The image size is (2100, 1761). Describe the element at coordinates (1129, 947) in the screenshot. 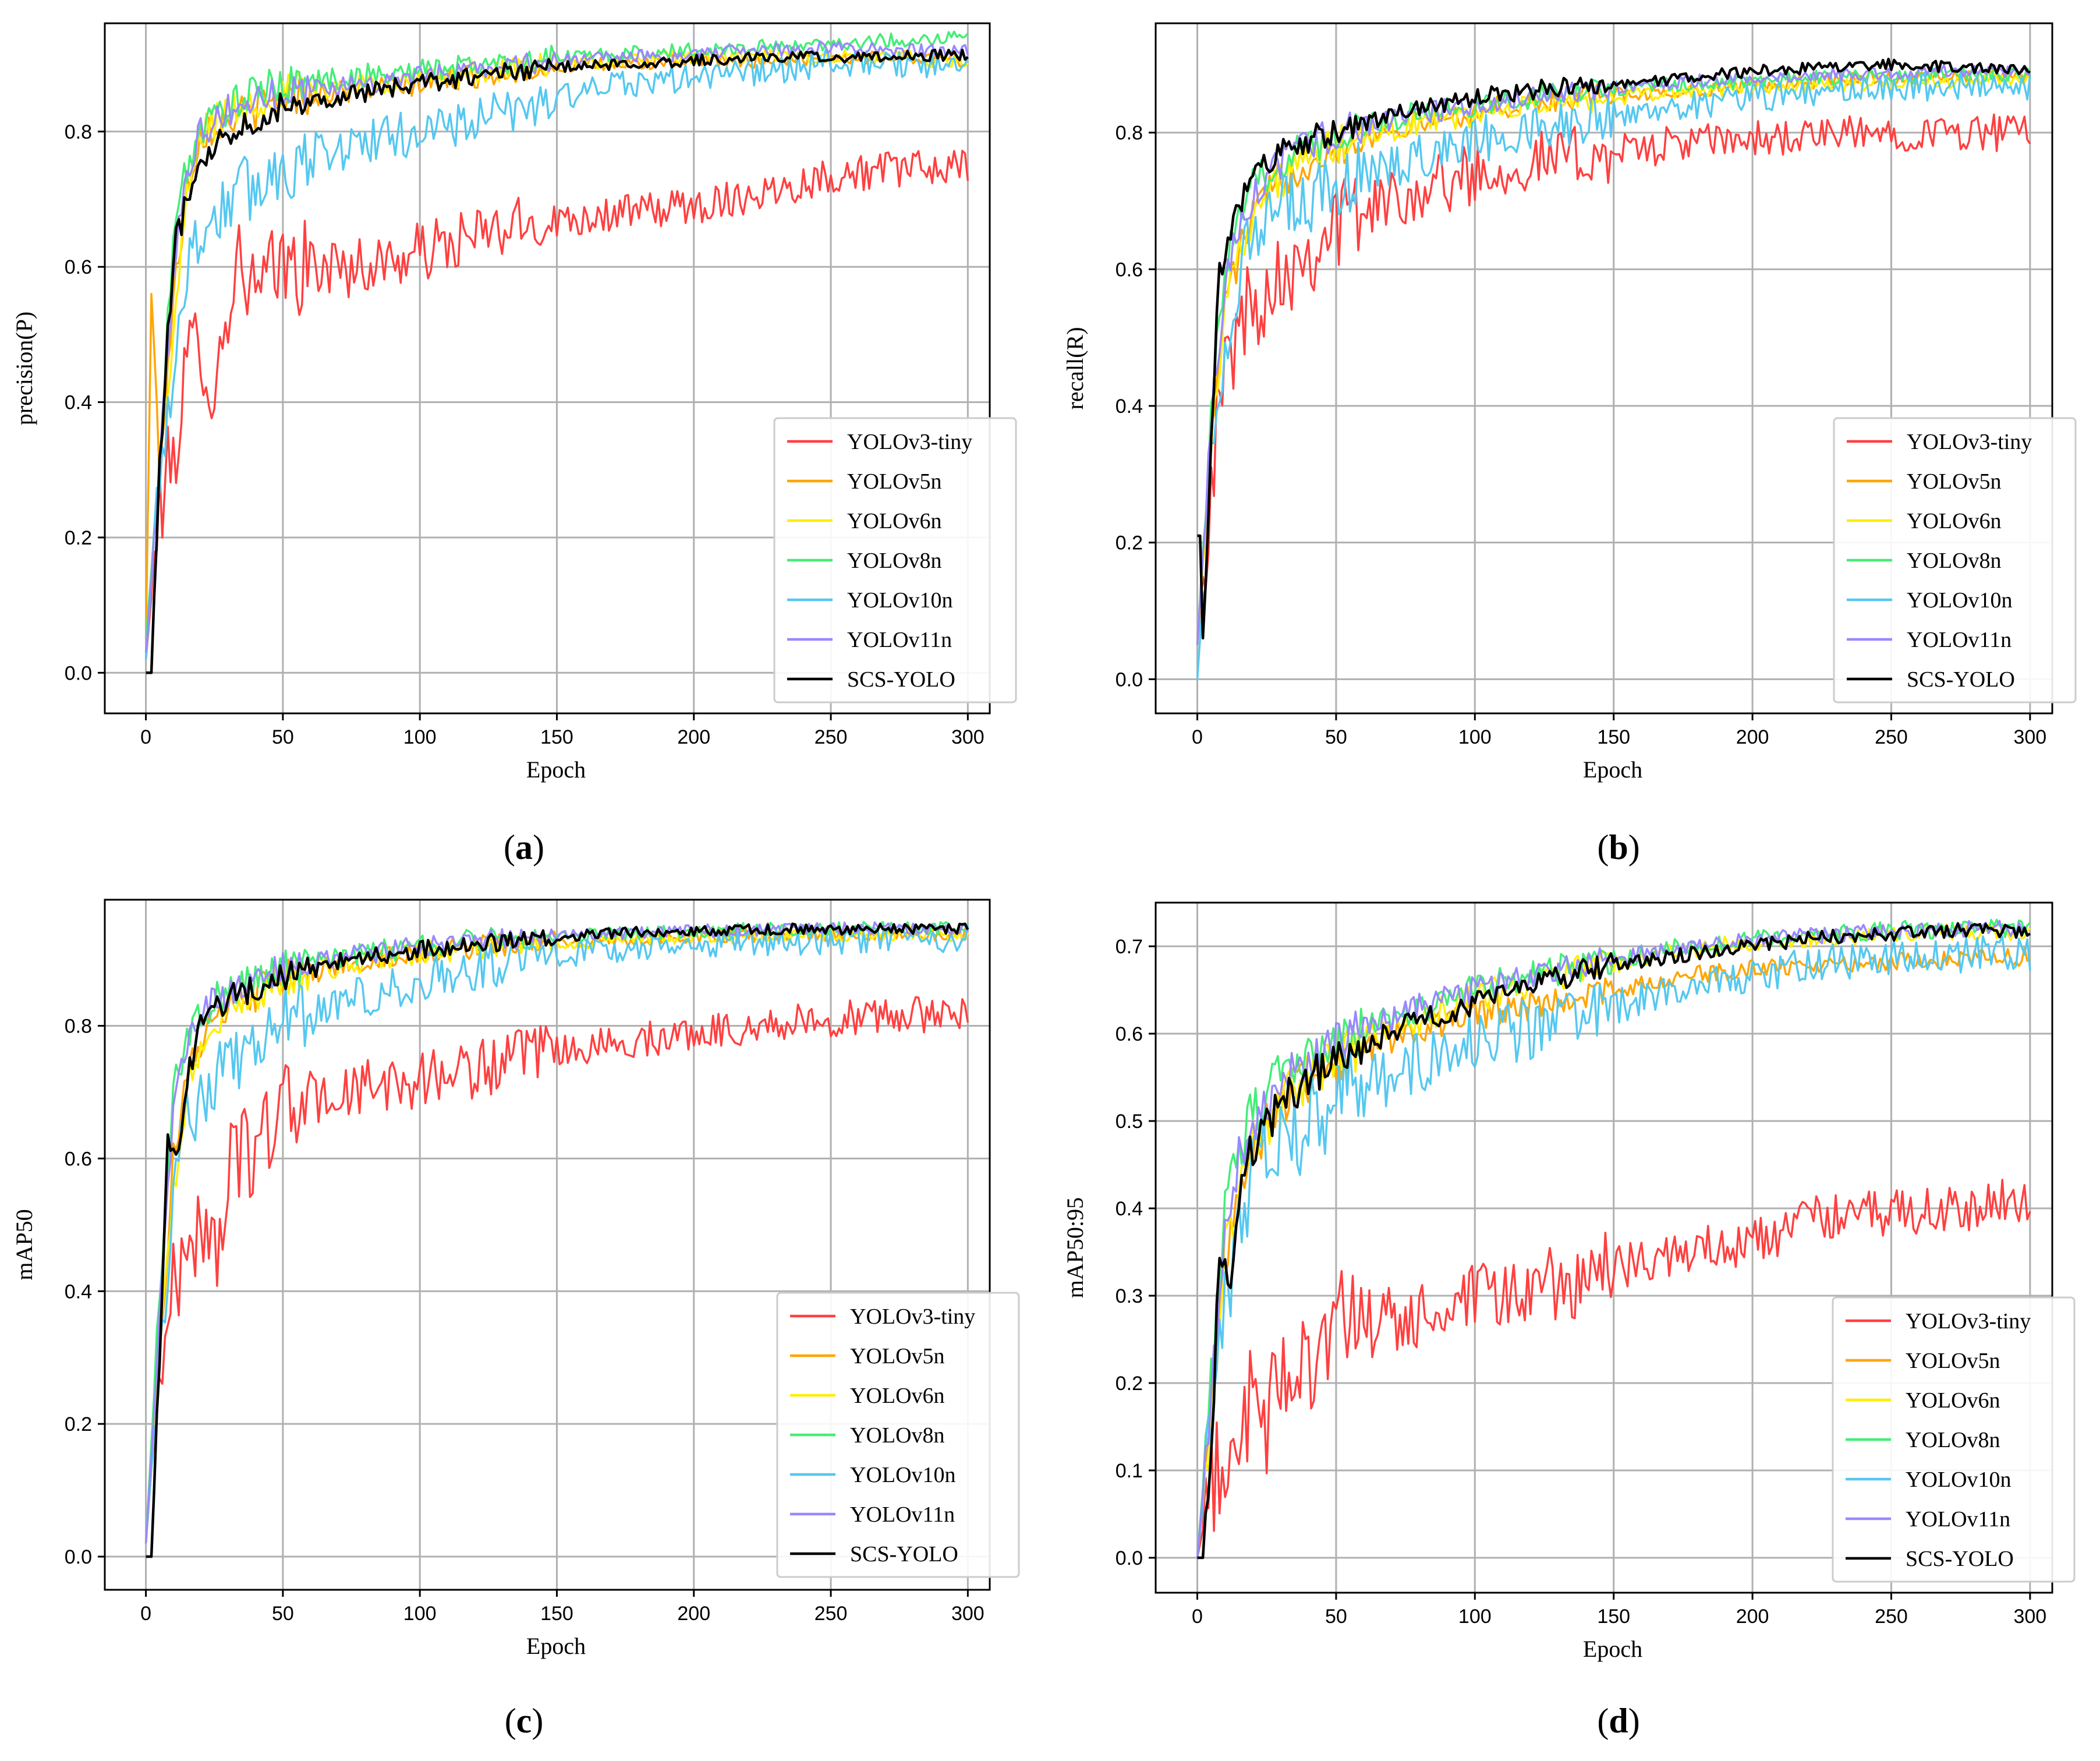

I see `y-tick-label: 0.7` at that location.